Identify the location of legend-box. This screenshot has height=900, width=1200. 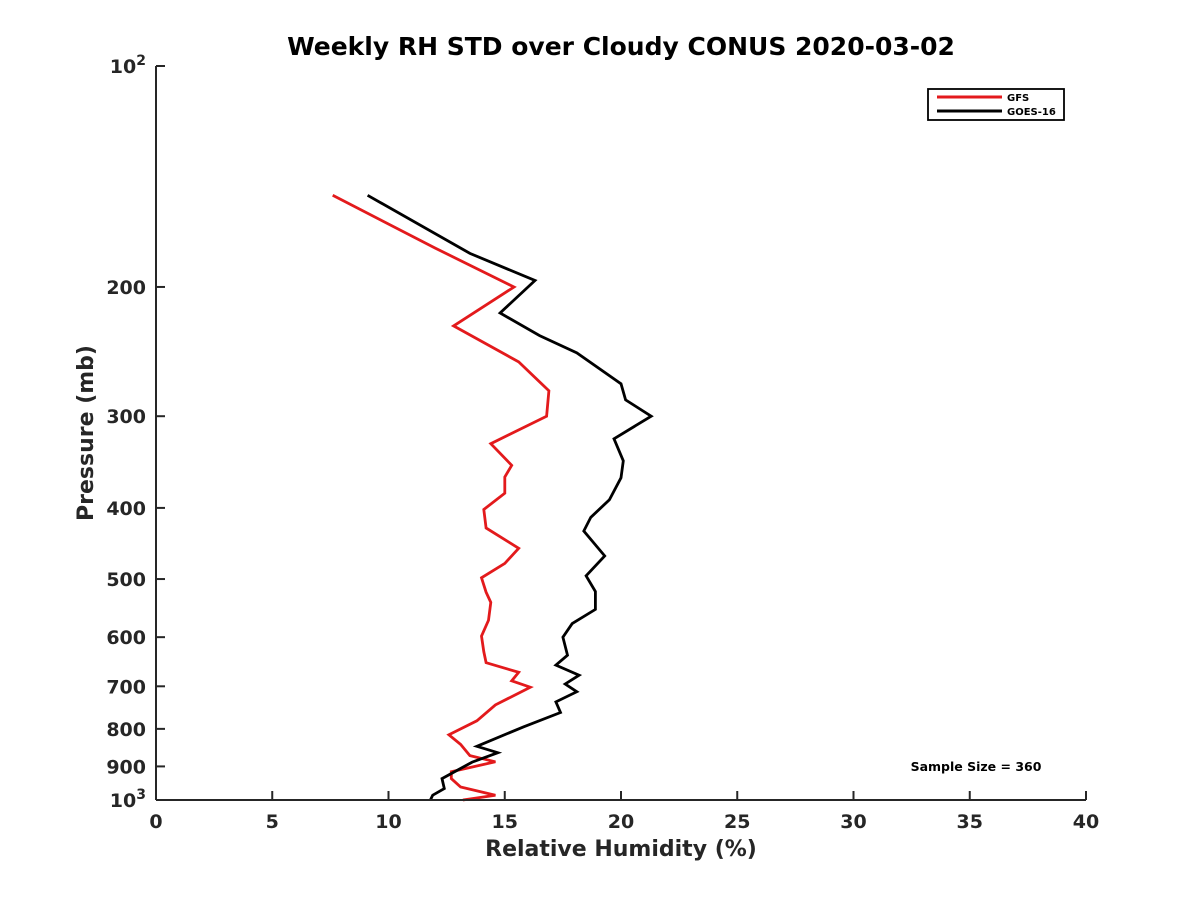
(996, 104).